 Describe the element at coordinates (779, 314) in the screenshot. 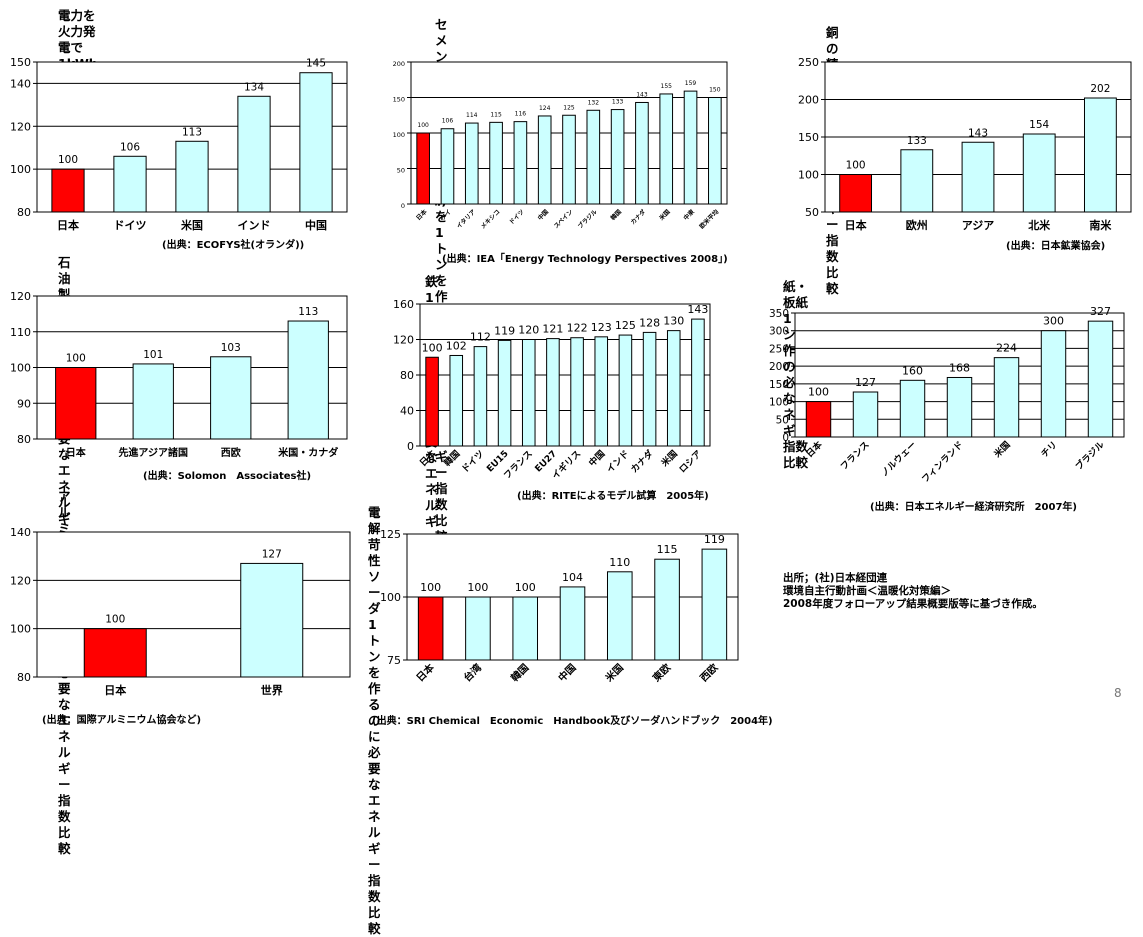

I see `y-tick-label: 350` at that location.